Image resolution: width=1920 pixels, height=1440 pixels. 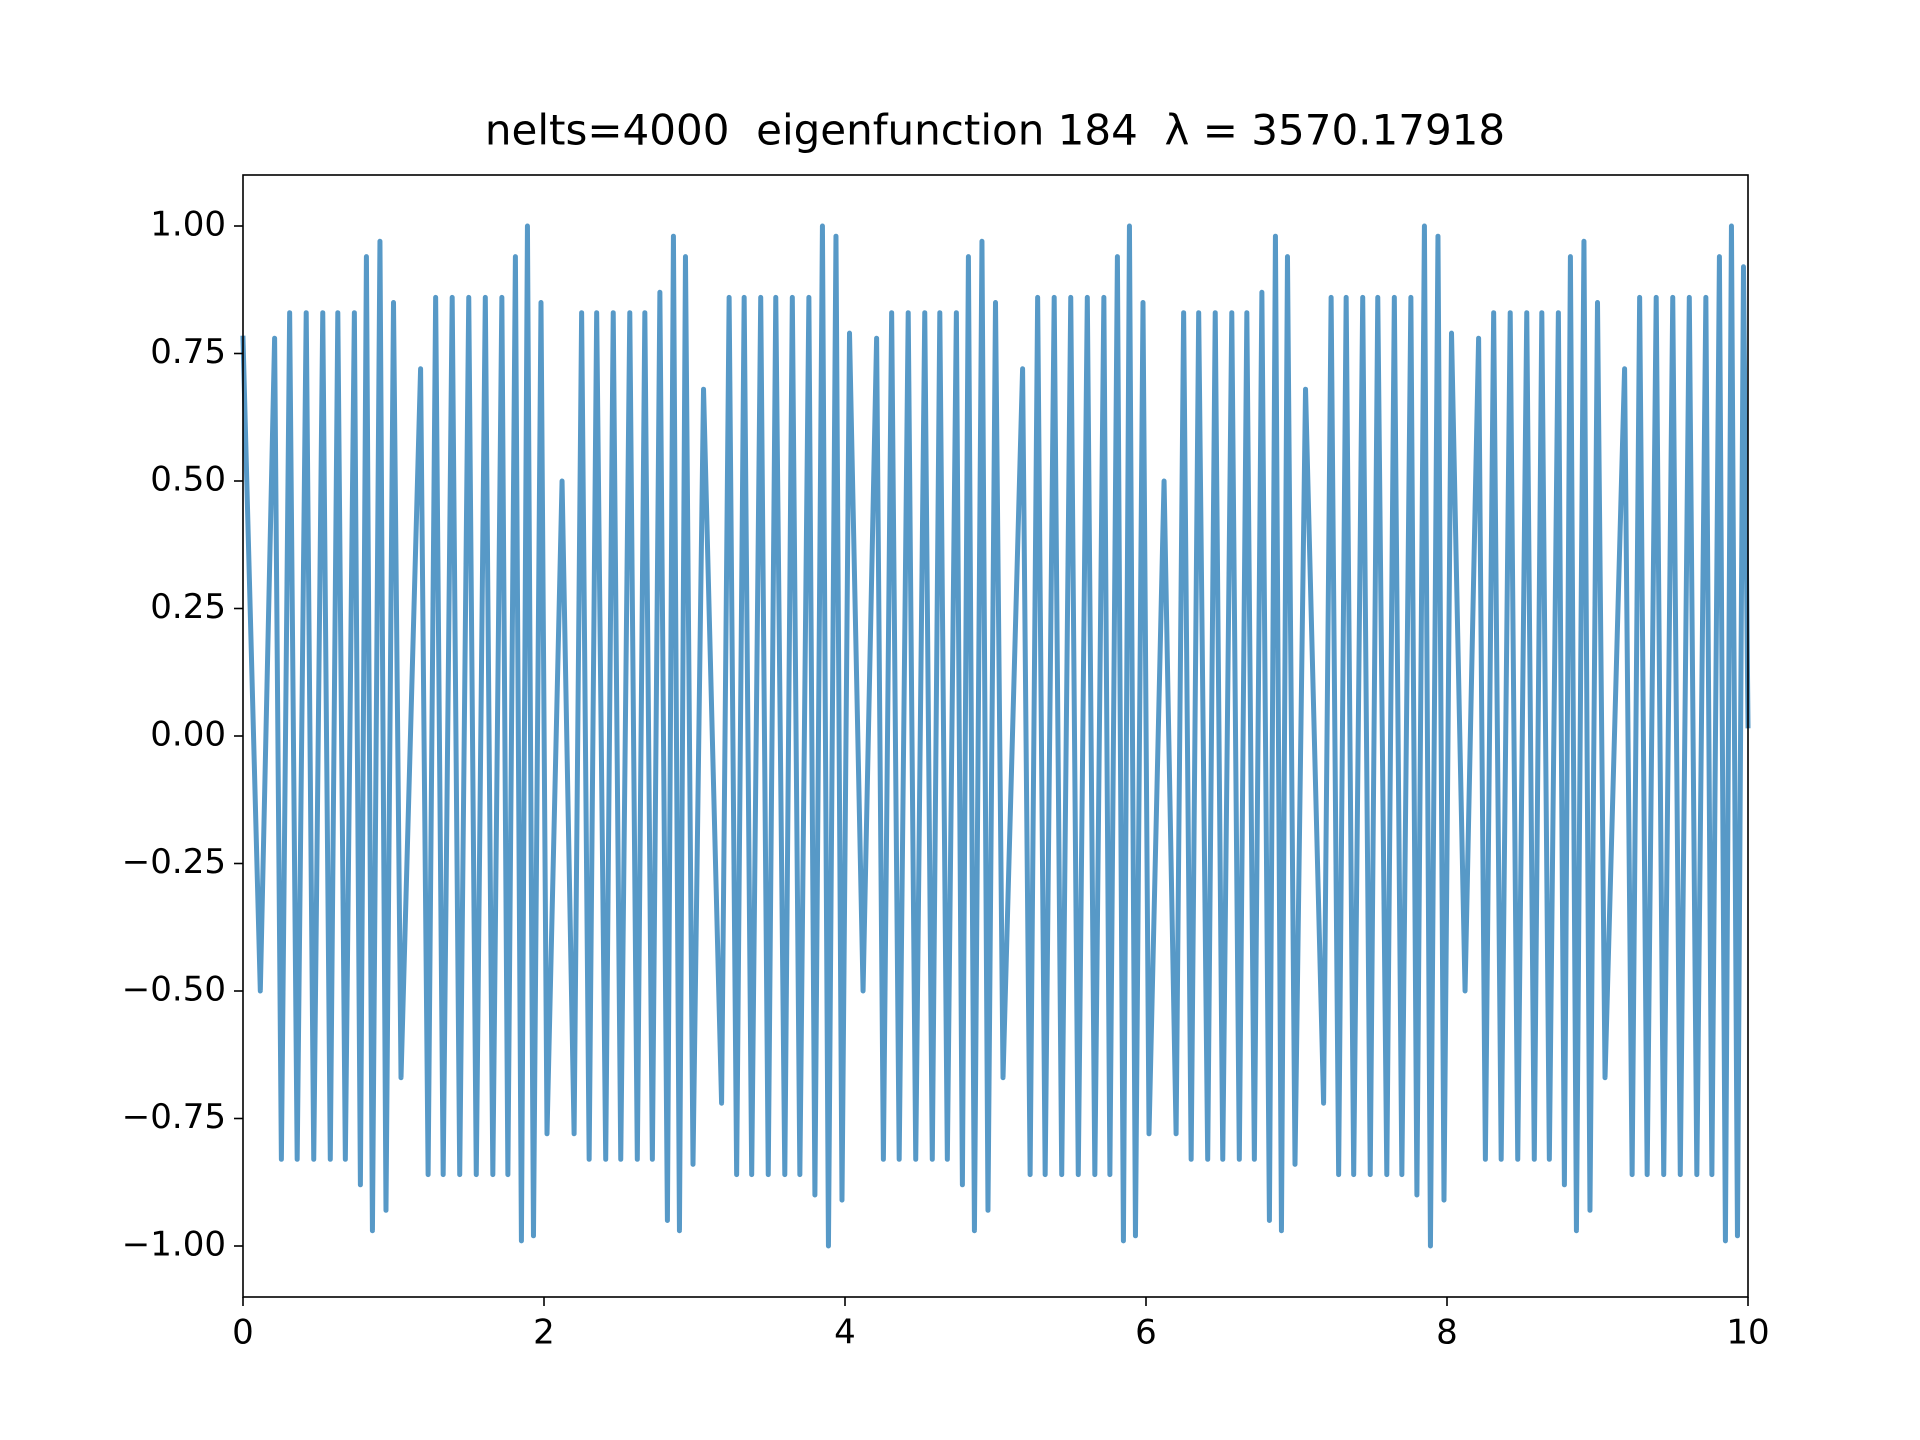 What do you see at coordinates (188, 607) in the screenshot?
I see `y-tick-label: 0.25` at bounding box center [188, 607].